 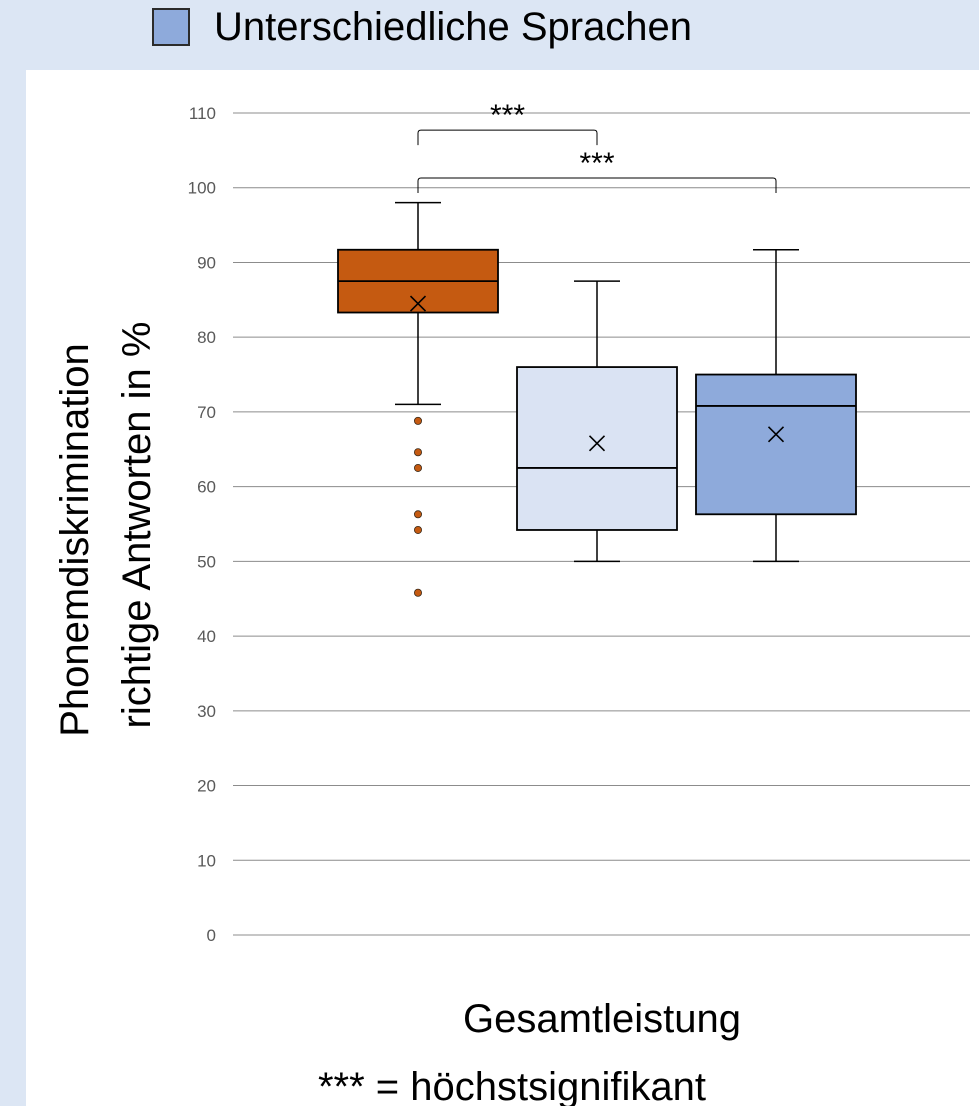 What do you see at coordinates (206, 337) in the screenshot?
I see `y-tick-label: 80` at bounding box center [206, 337].